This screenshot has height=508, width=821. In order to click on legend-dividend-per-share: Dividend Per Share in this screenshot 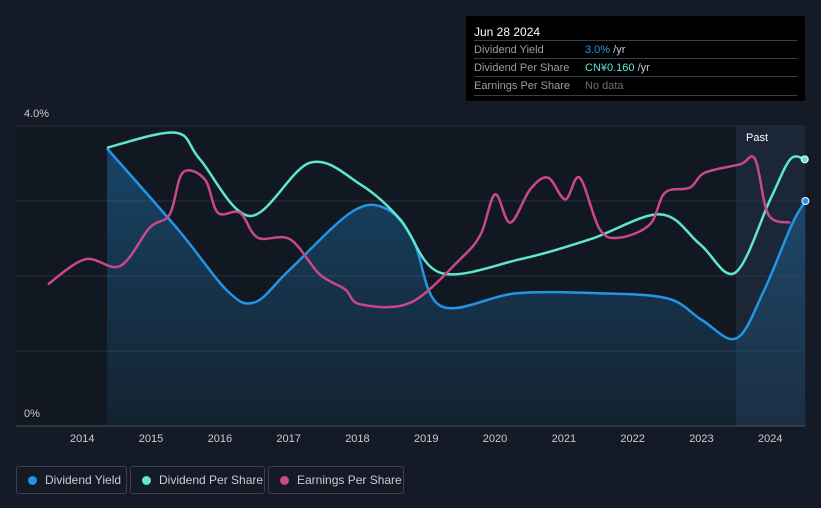, I will do `click(197, 480)`.